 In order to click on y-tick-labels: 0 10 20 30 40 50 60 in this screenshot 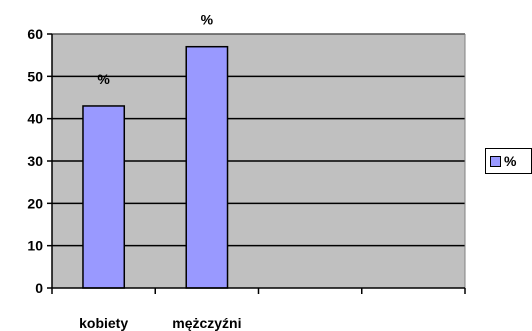, I will do `click(35, 161)`.